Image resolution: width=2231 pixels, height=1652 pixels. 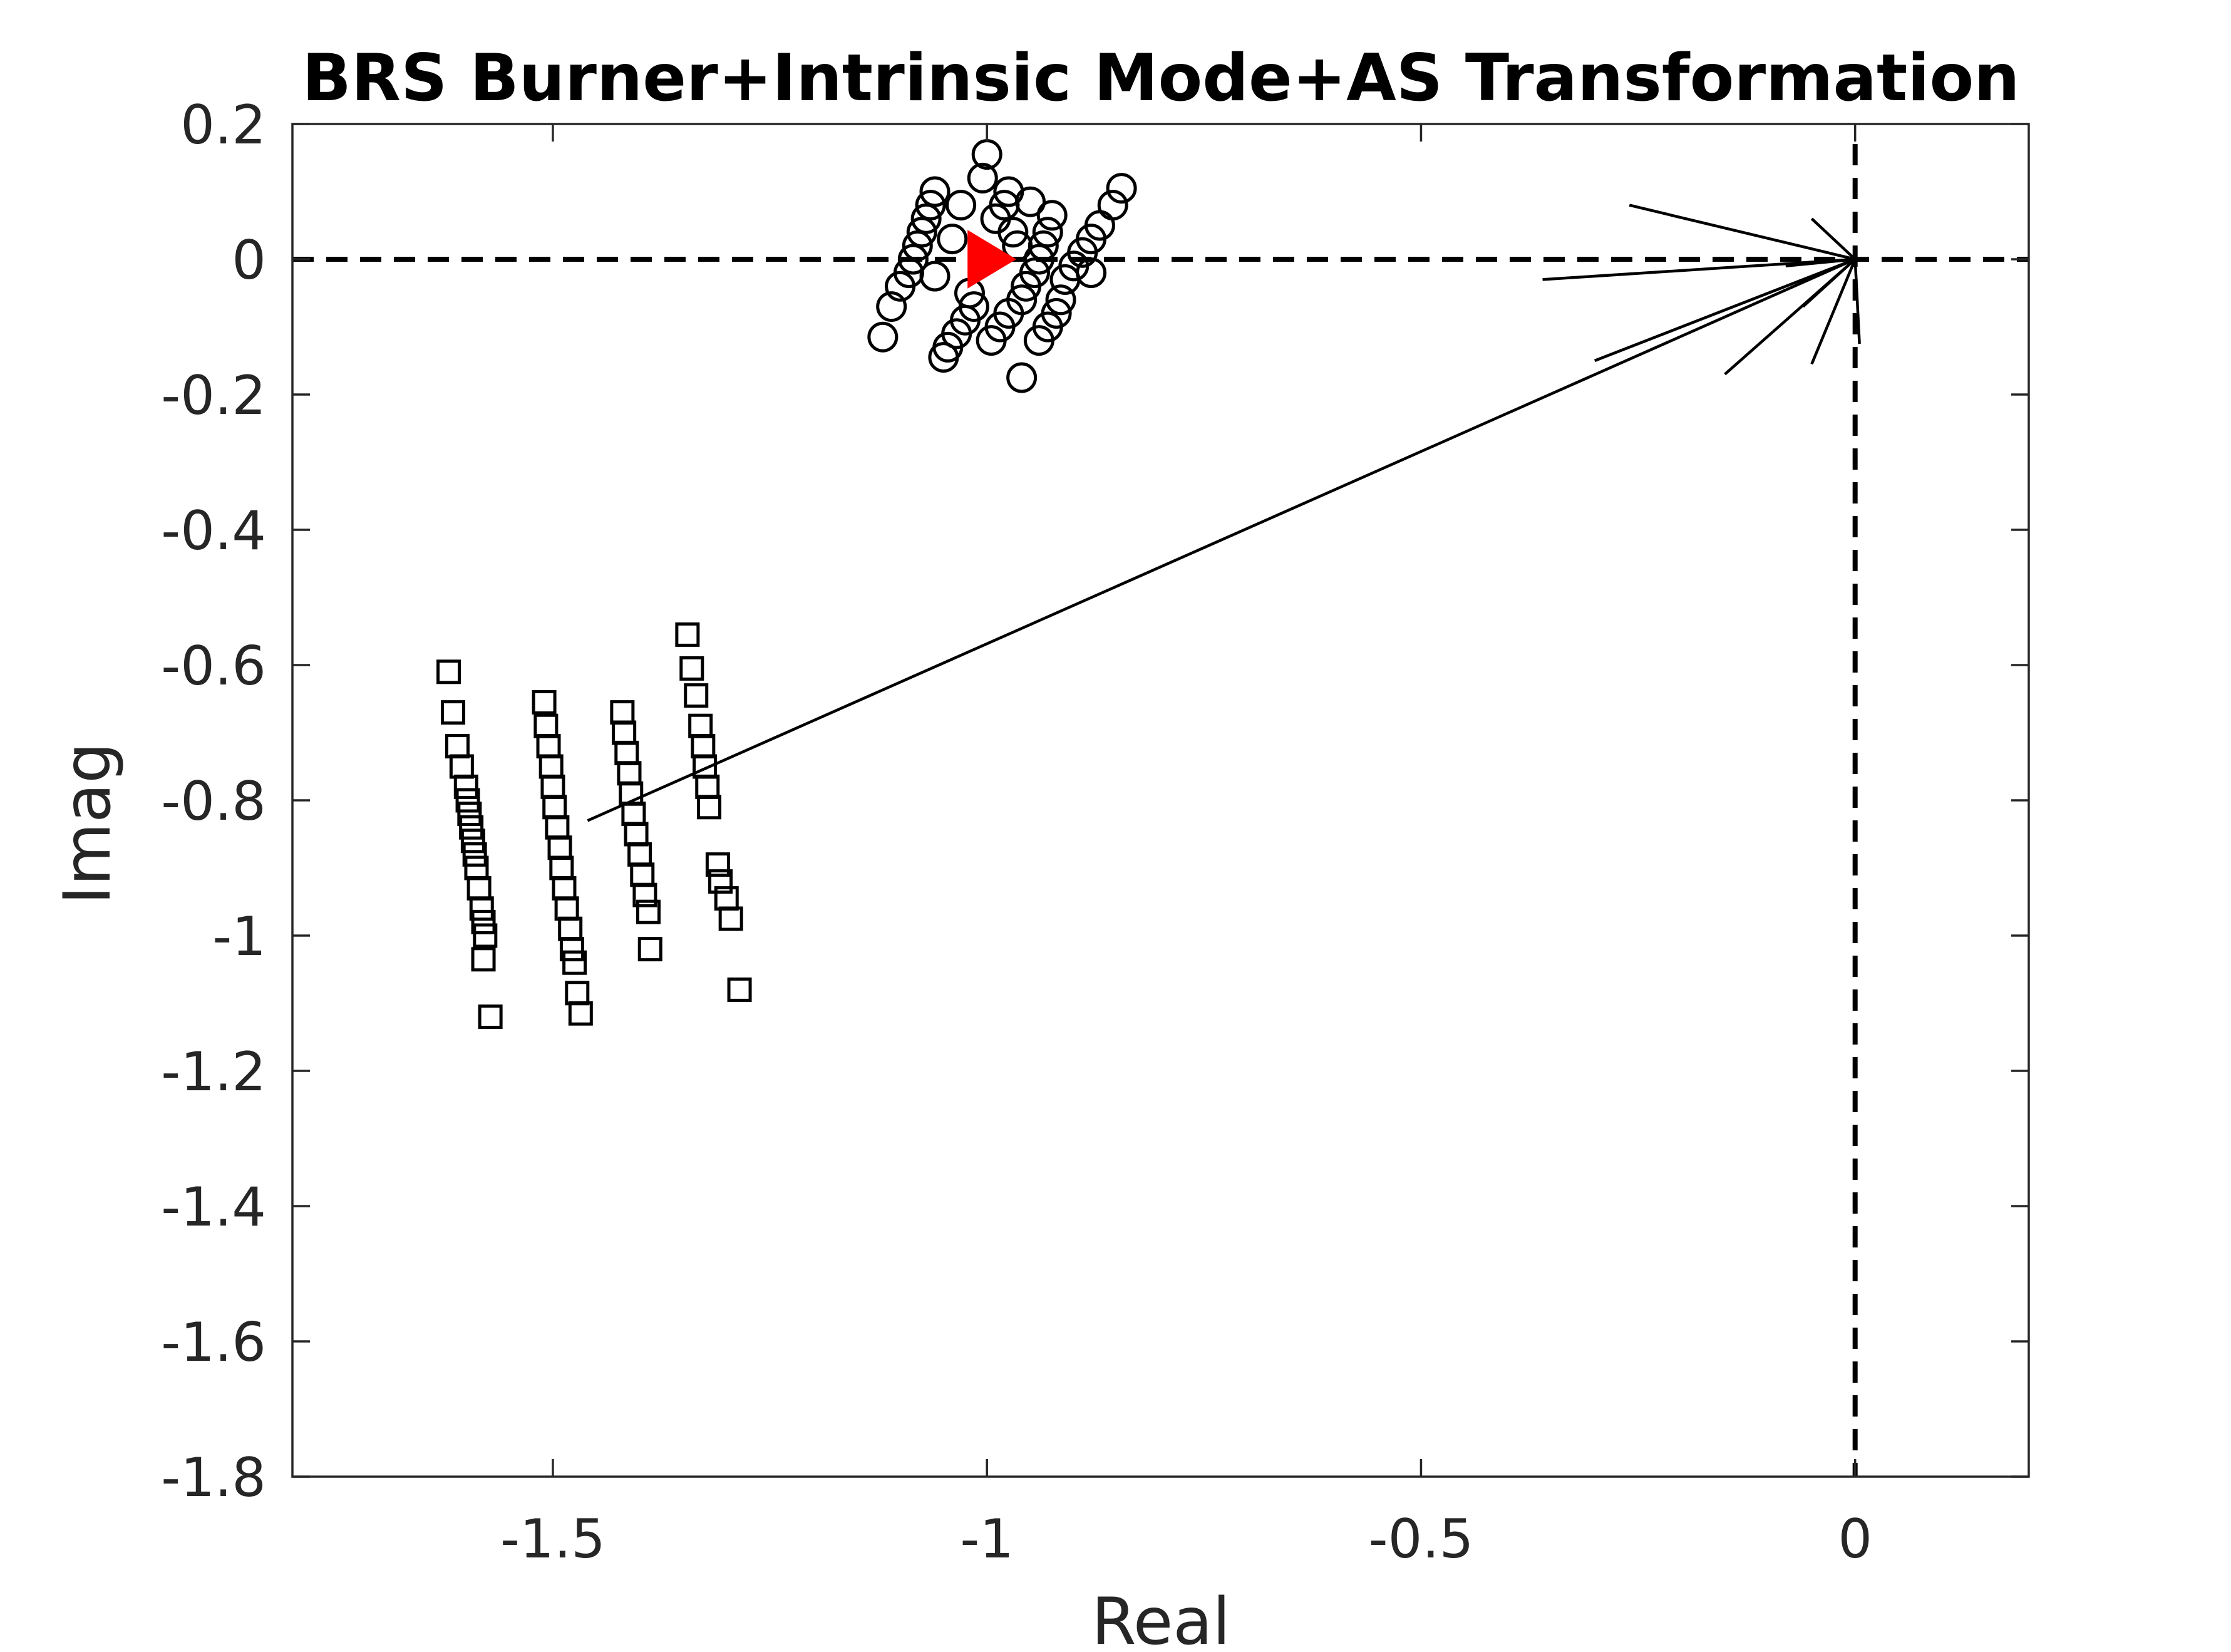 I want to click on x-tick-label: -0.5, so click(x=1421, y=1539).